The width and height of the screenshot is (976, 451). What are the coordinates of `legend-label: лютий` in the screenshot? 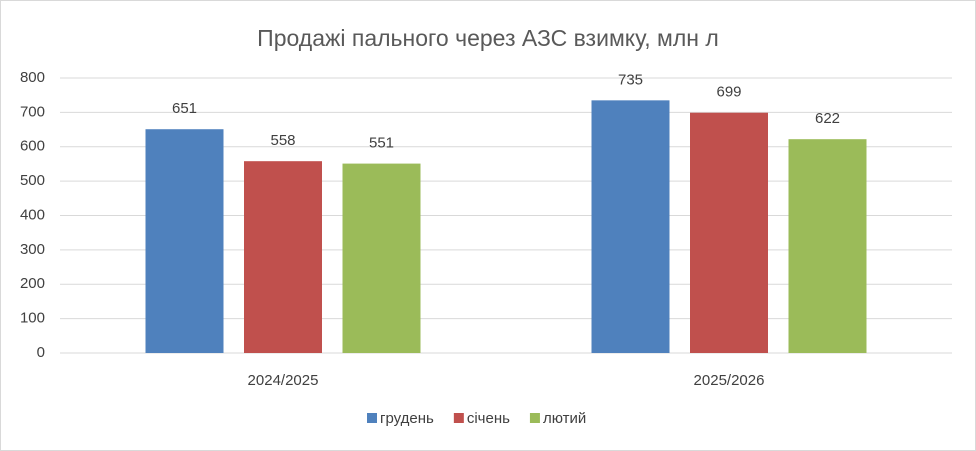 It's located at (564, 418).